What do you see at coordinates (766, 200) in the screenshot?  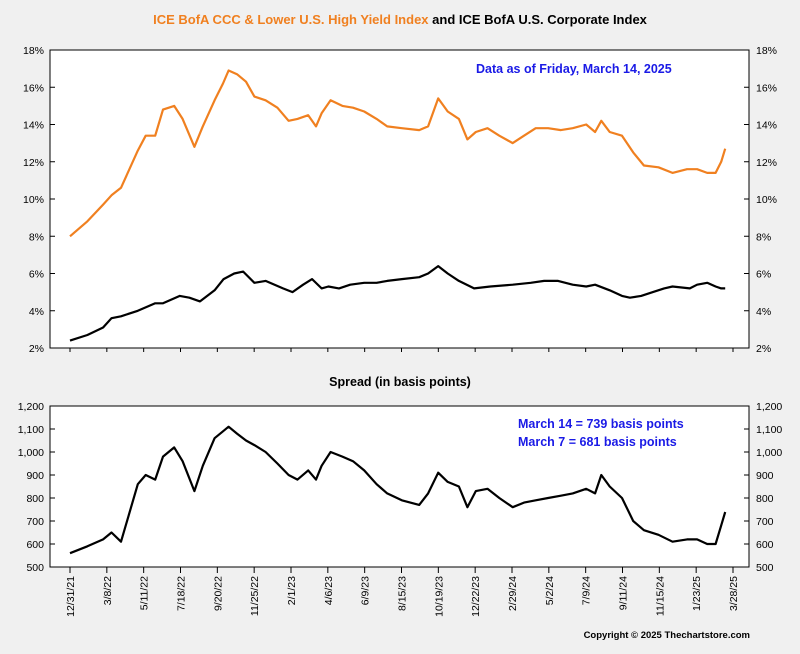 I see `top-ytick-label-right: 10%` at bounding box center [766, 200].